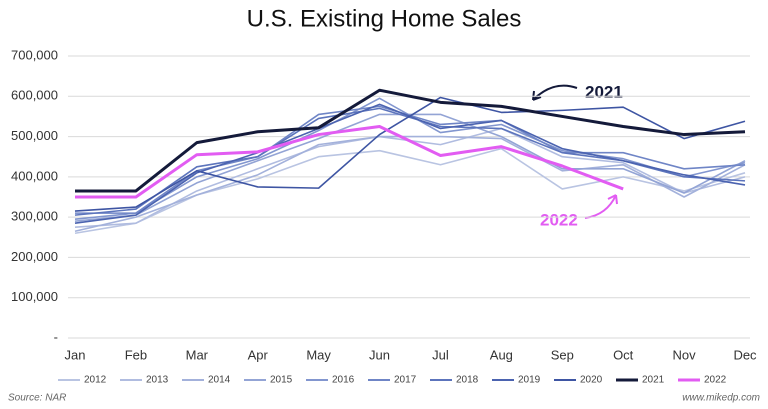 The width and height of the screenshot is (768, 409). Describe the element at coordinates (529, 380) in the screenshot. I see `legend-text: 2019` at that location.